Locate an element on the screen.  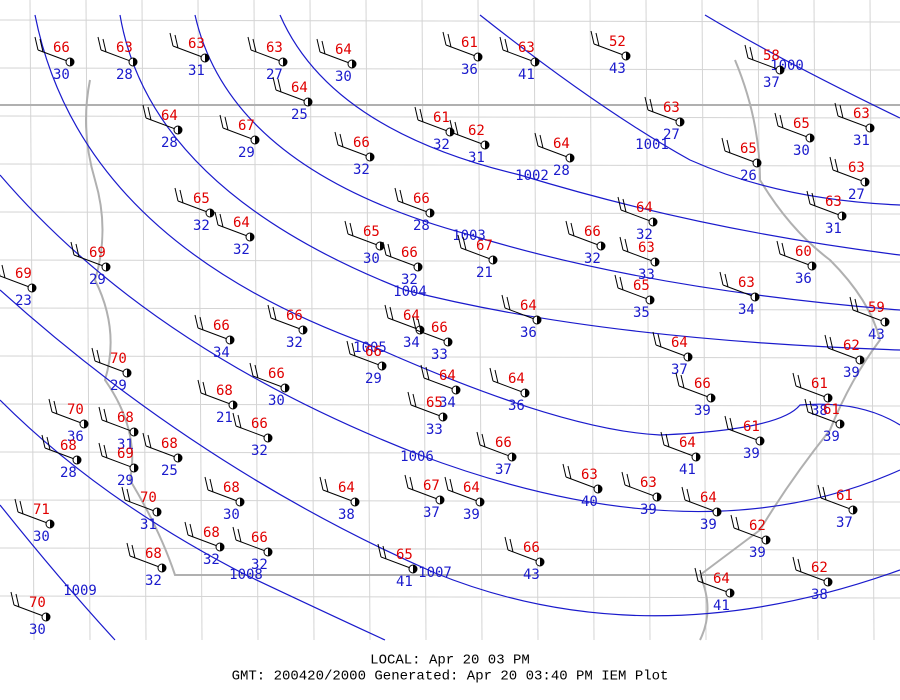
dewpoint: 41 is located at coordinates (687, 470).